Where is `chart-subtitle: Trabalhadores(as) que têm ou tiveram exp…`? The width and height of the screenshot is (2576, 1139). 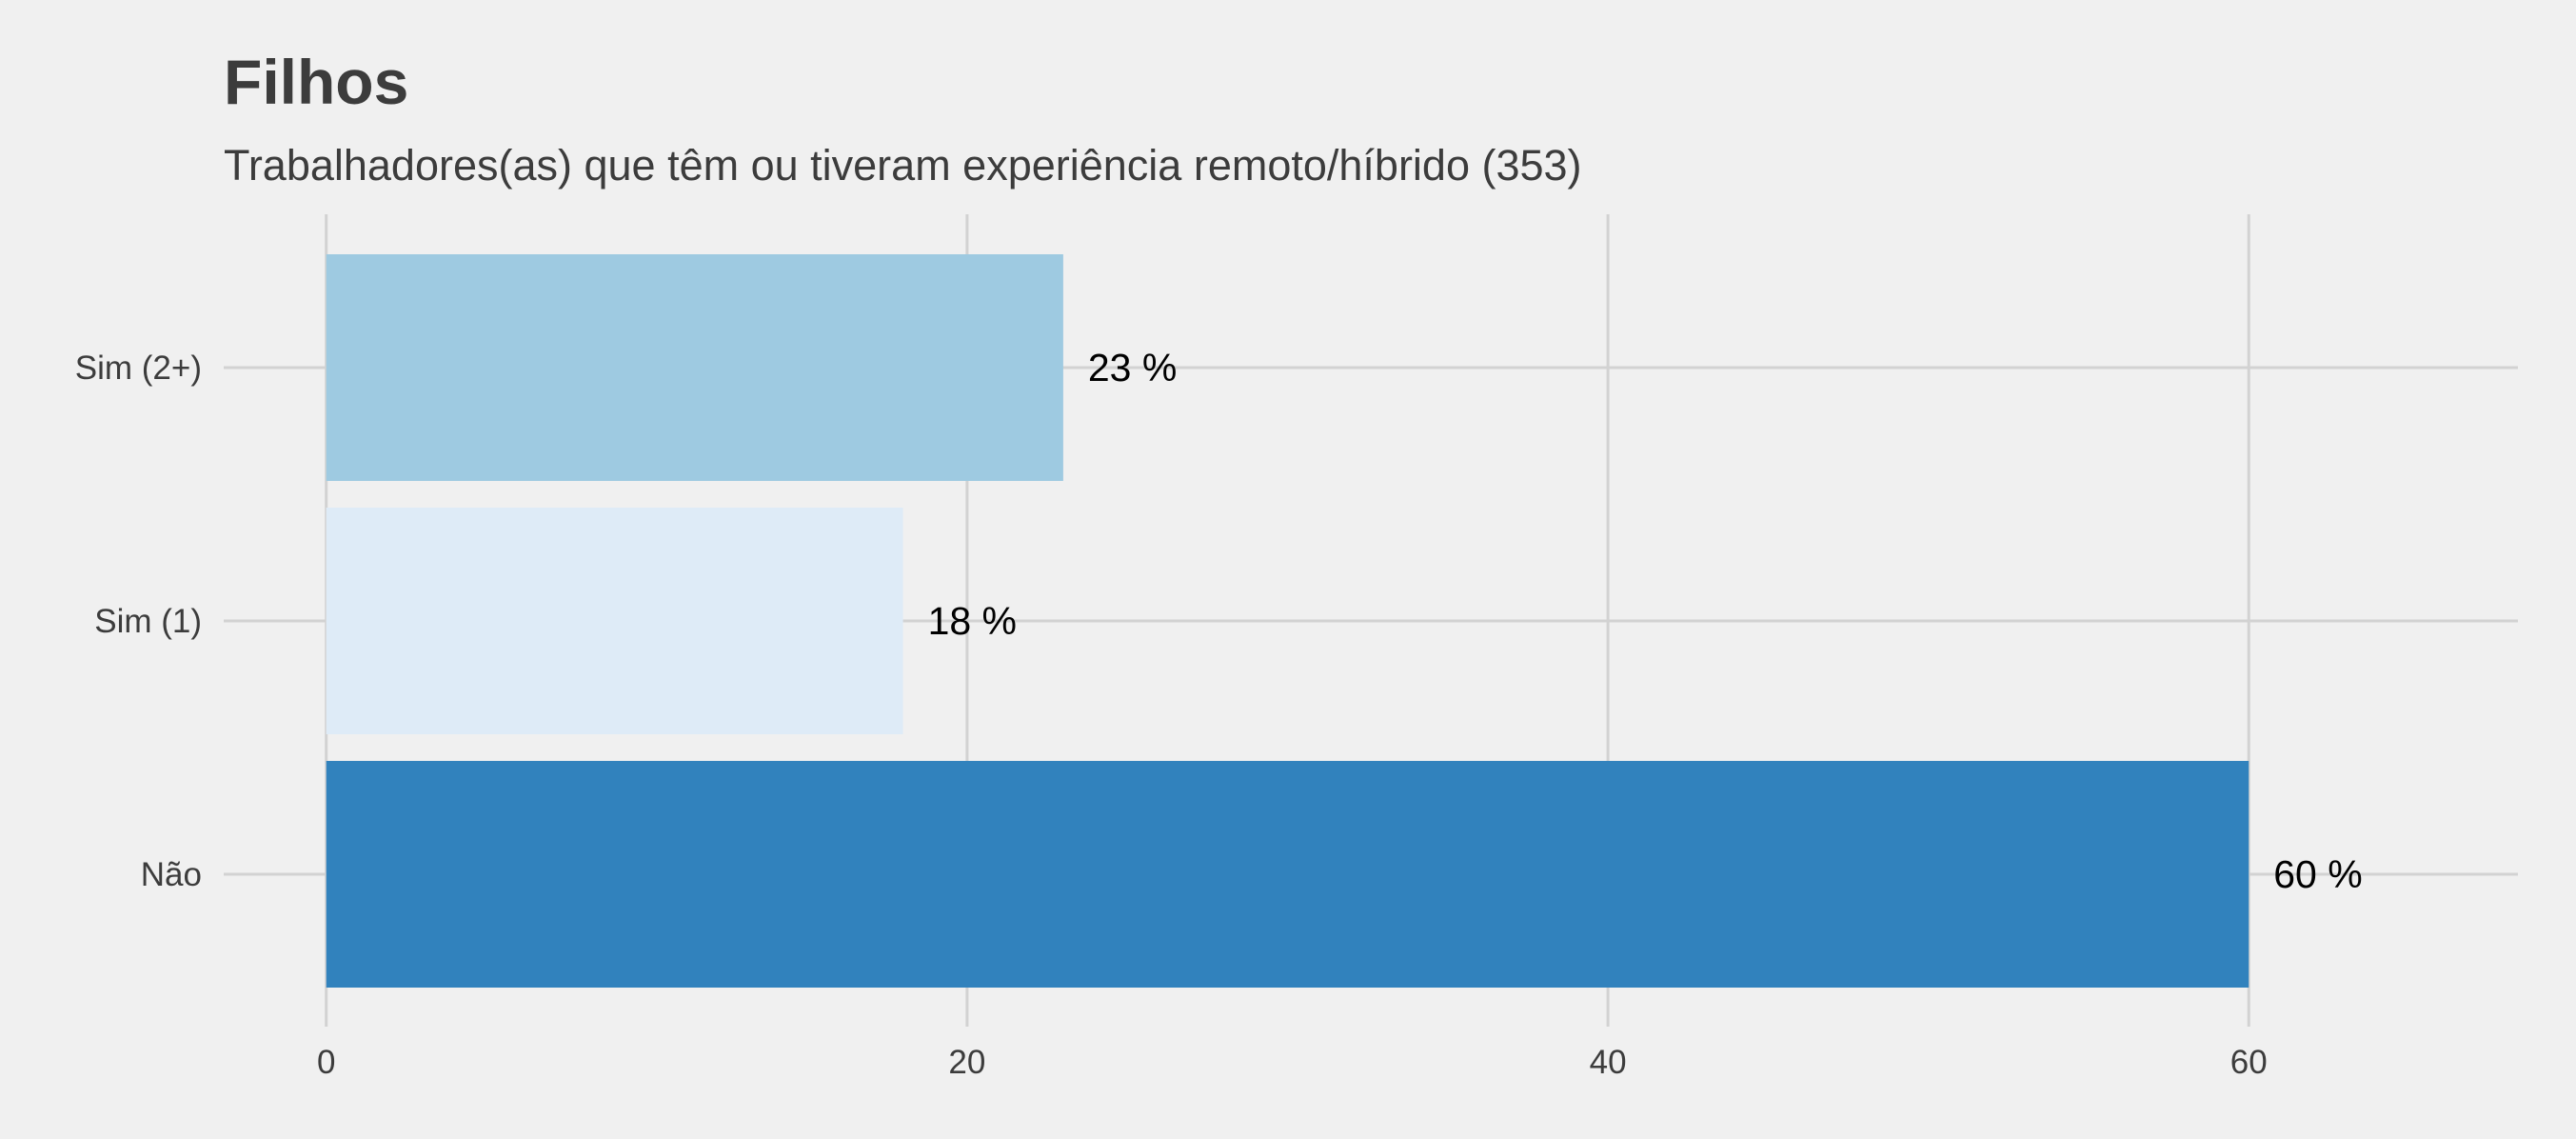
chart-subtitle: Trabalhadores(as) que têm ou tiveram exp… is located at coordinates (903, 165).